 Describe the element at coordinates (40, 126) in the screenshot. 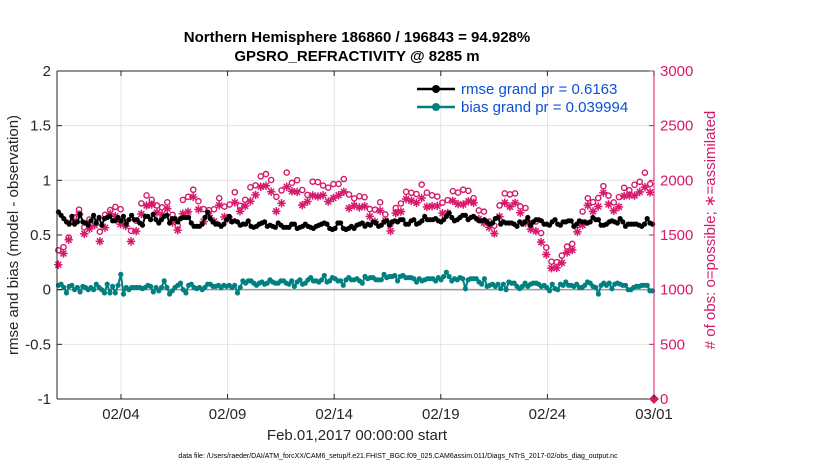

I see `y-tick-label-left: 1.5` at that location.